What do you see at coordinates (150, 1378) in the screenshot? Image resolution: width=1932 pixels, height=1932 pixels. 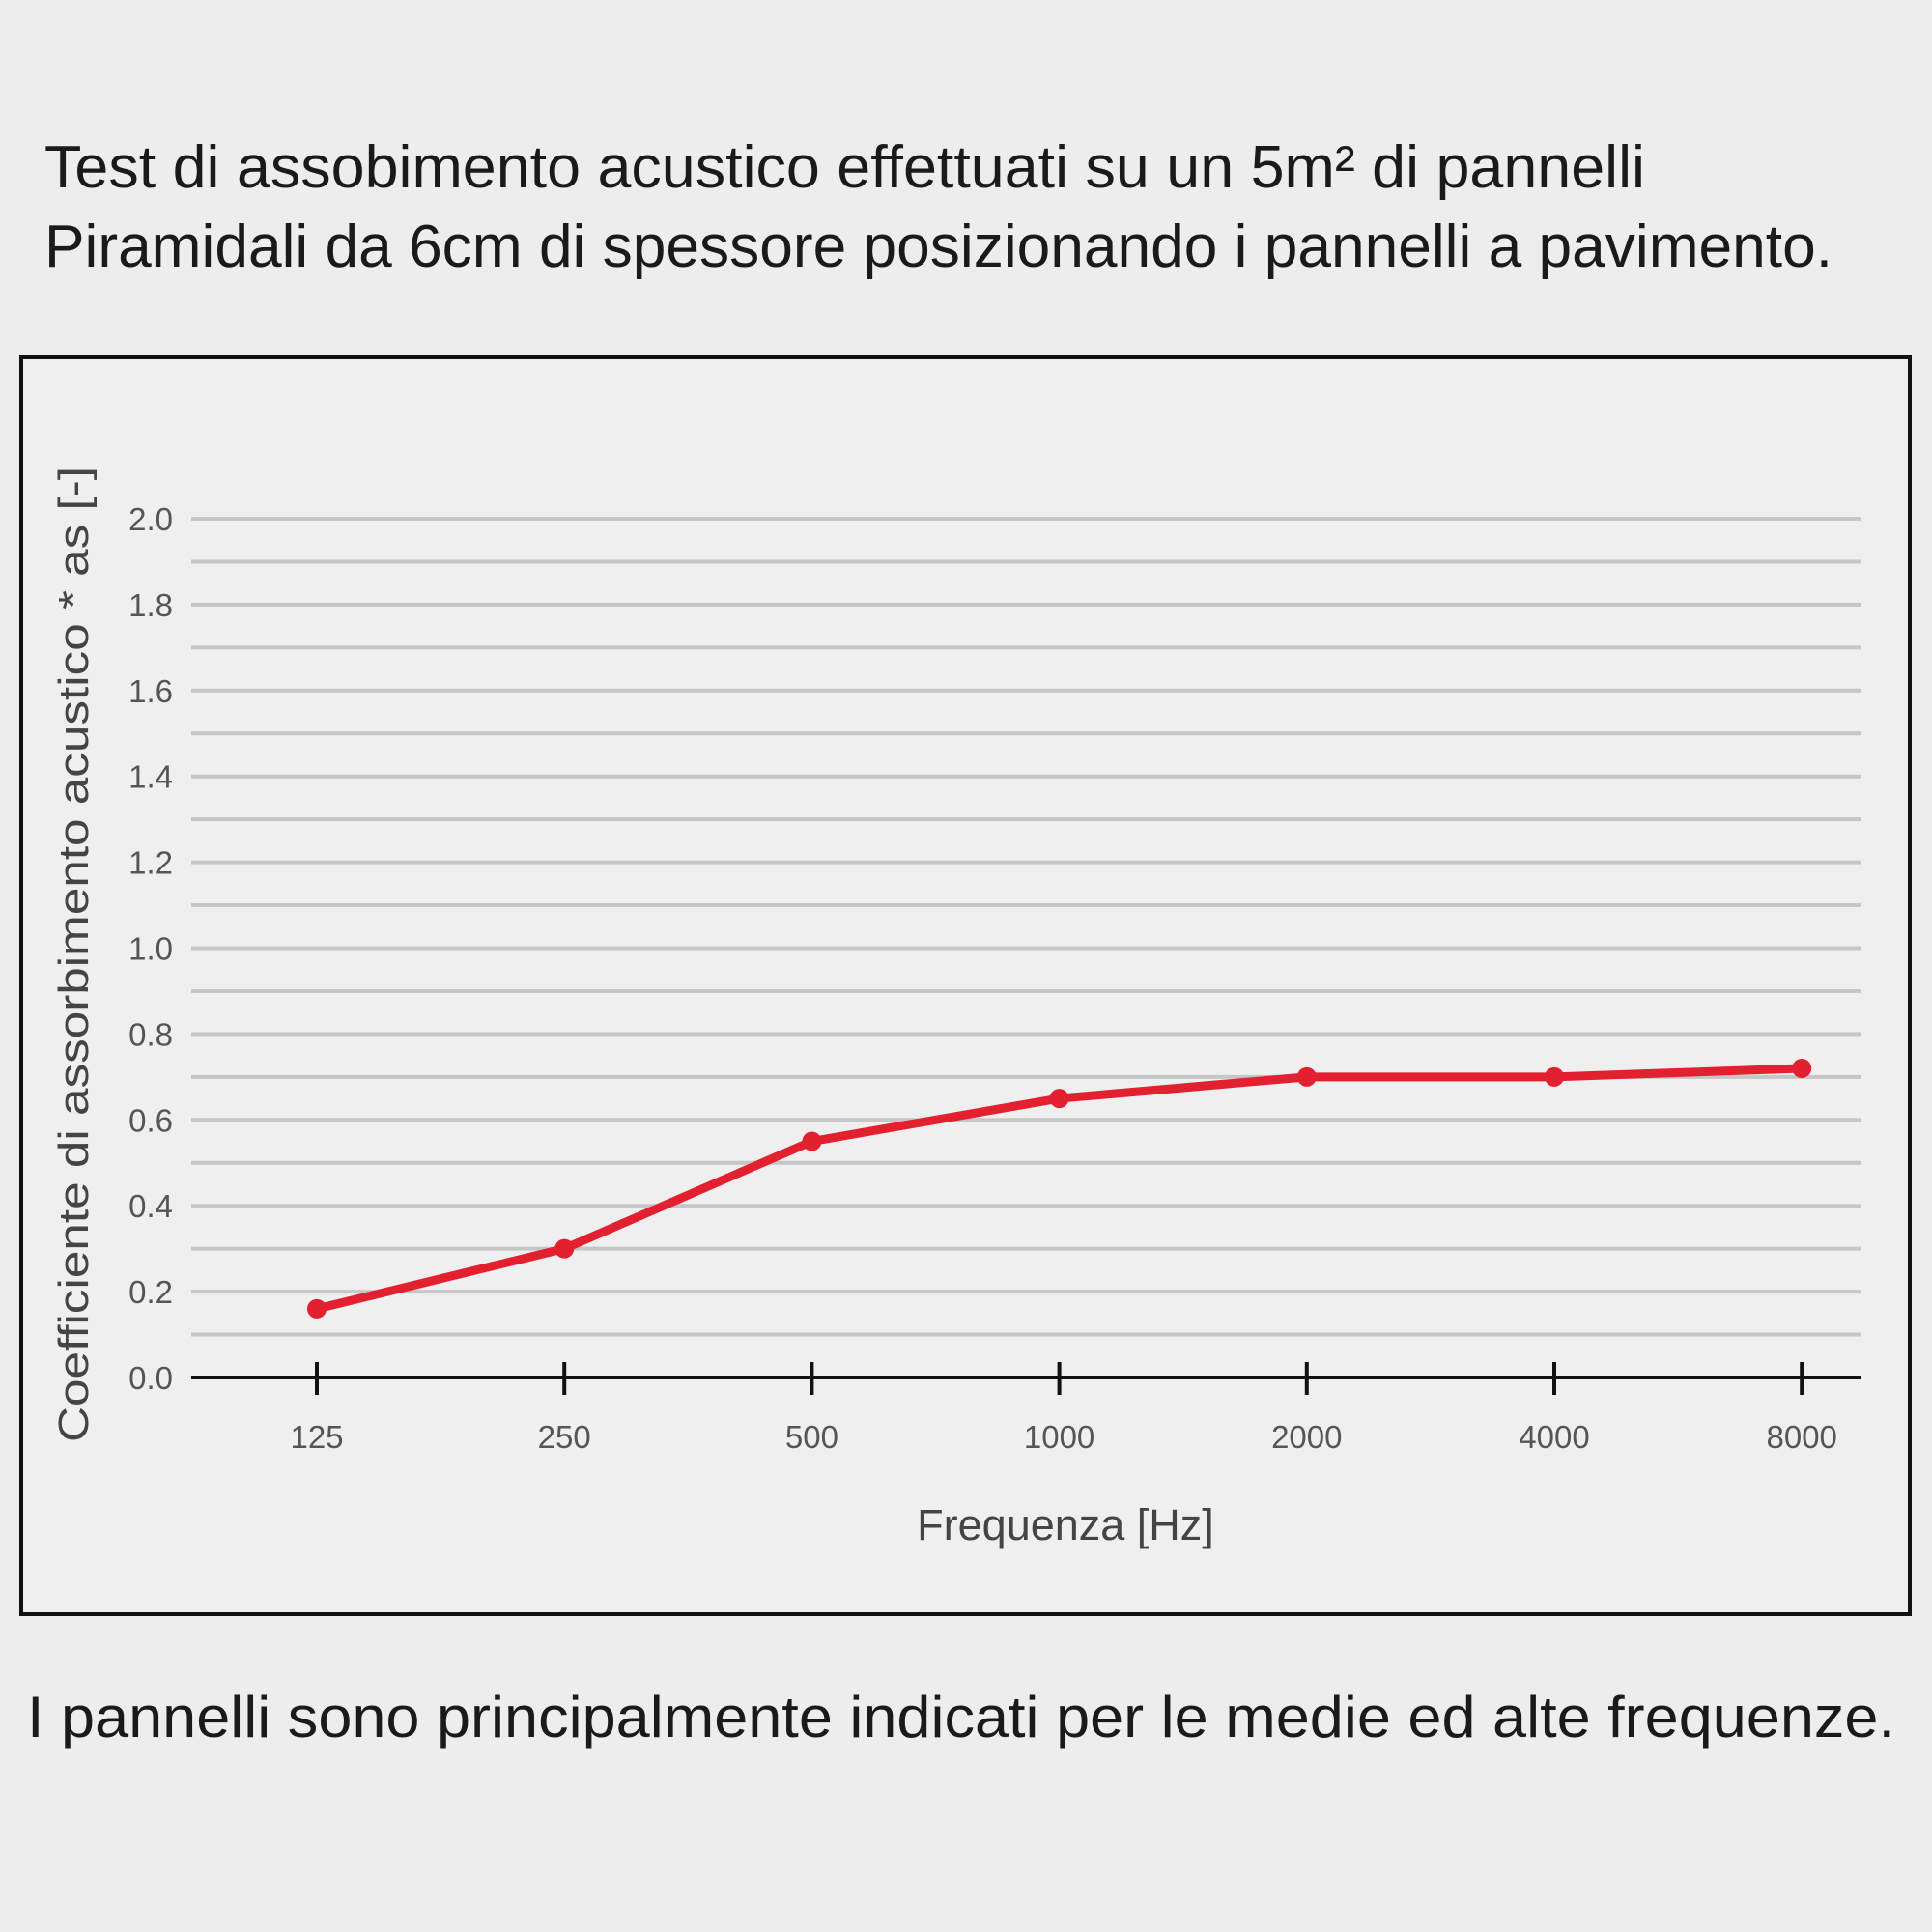 I see `y-tick-label: 0.0` at bounding box center [150, 1378].